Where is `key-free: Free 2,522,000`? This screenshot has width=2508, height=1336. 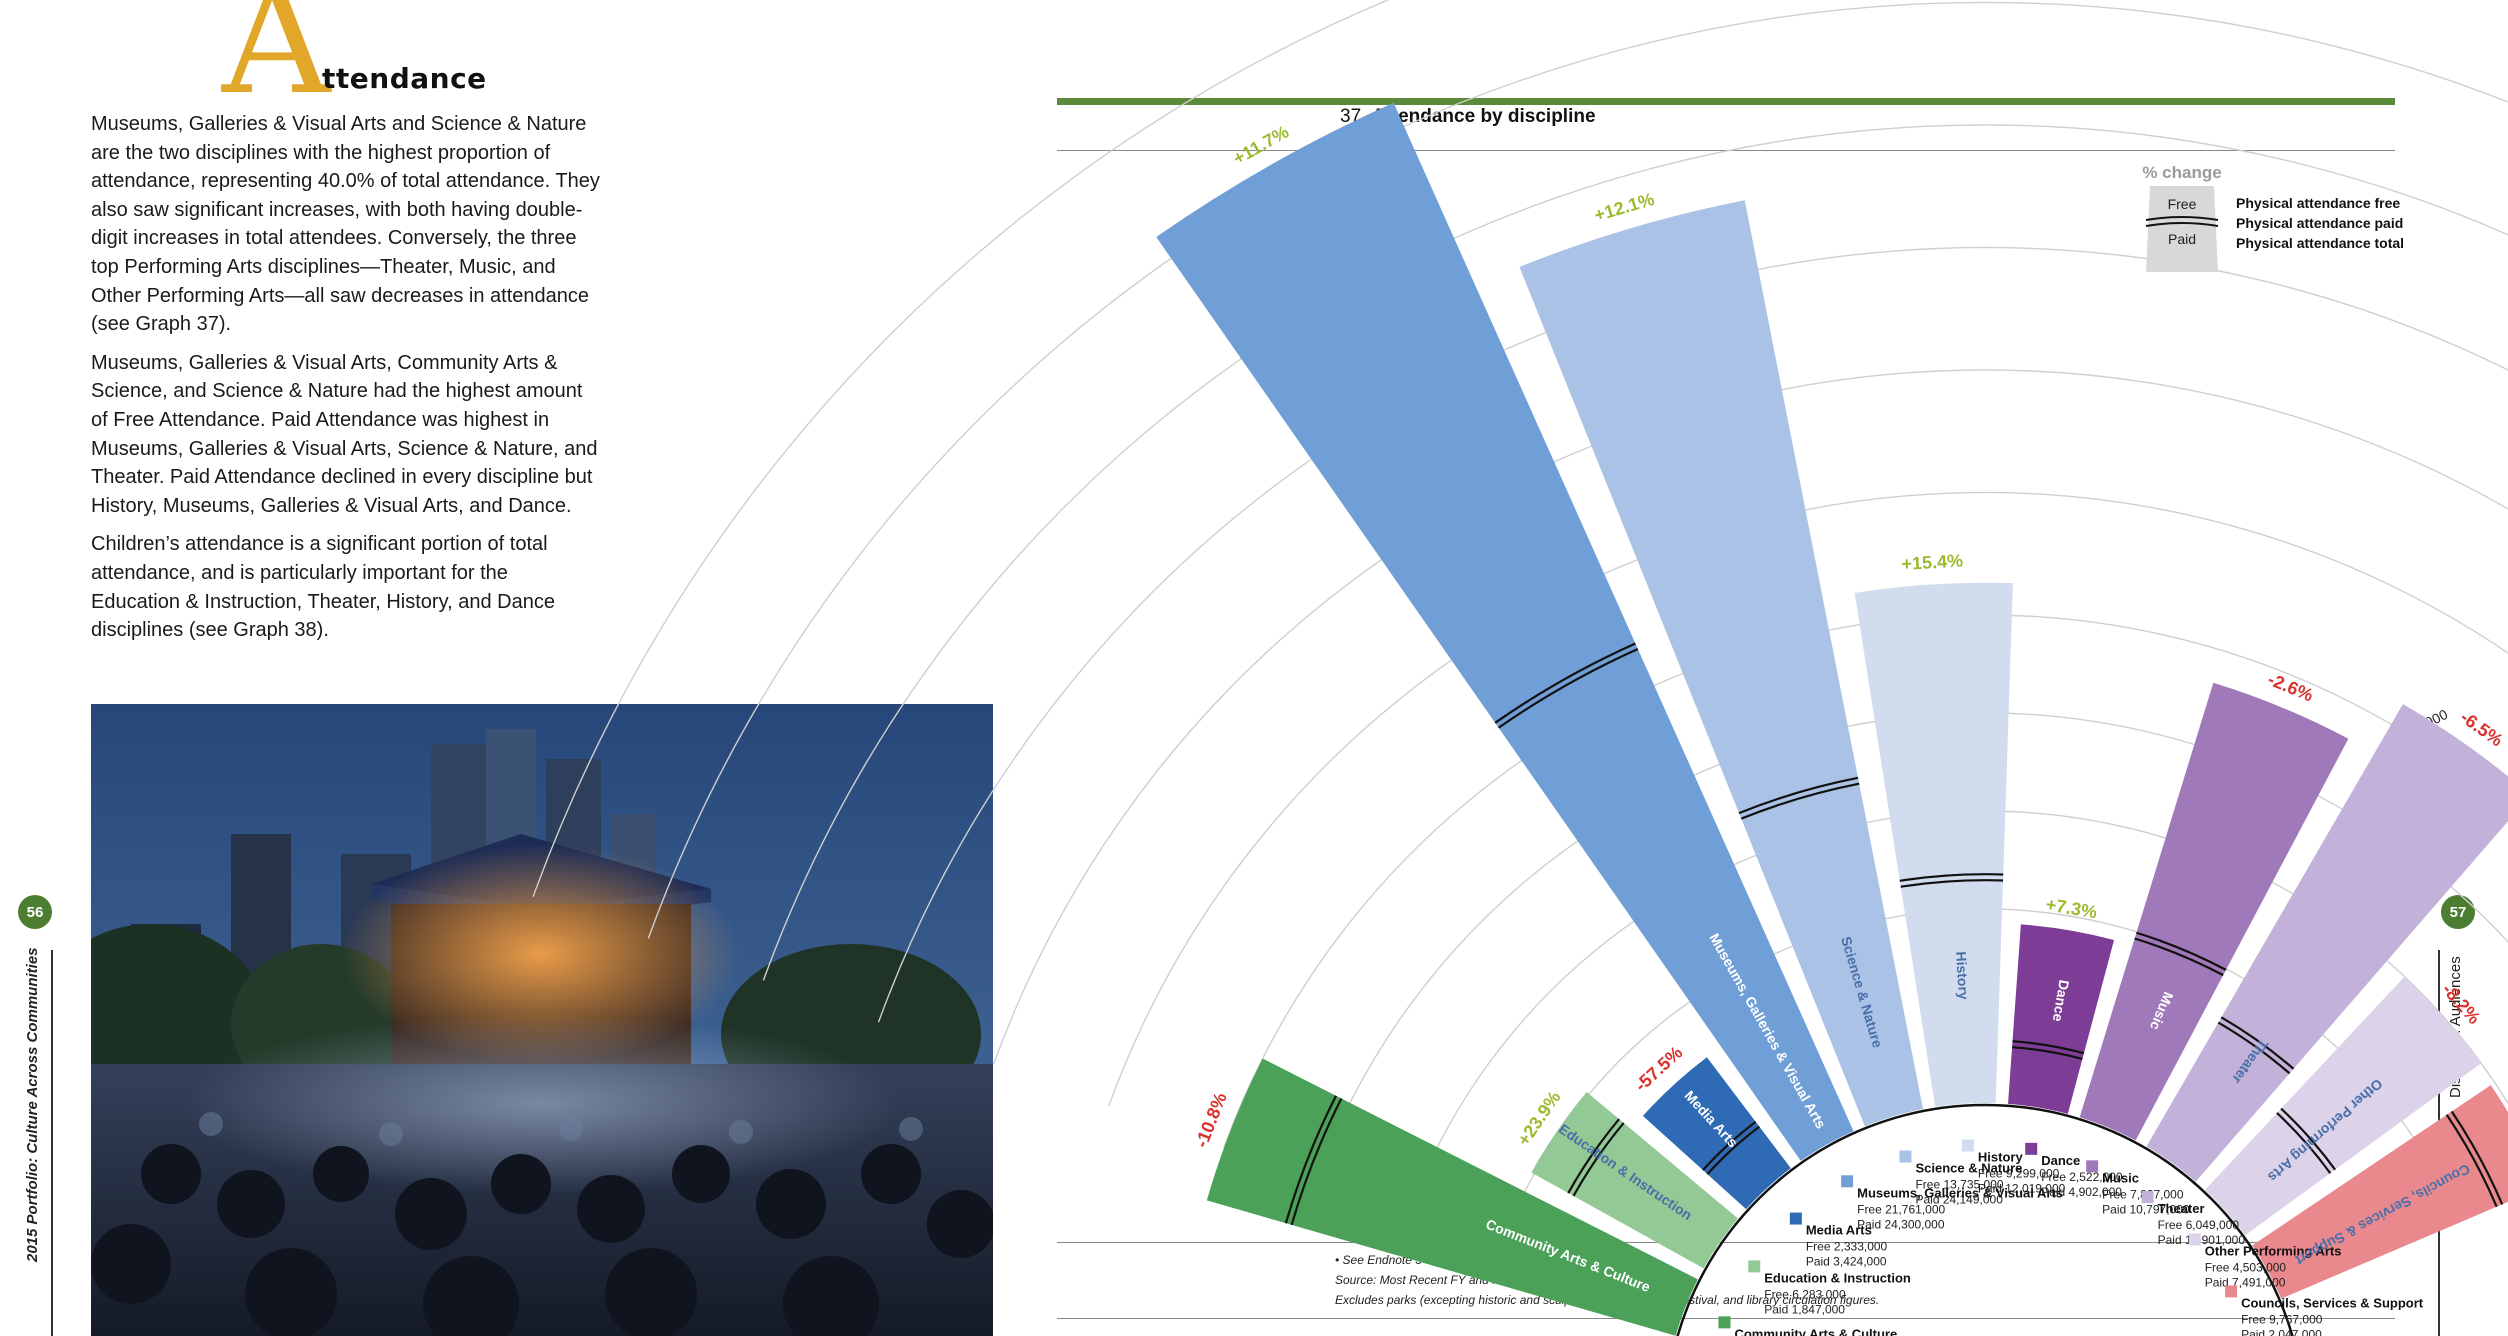
key-free: Free 2,522,000 is located at coordinates (2082, 1177).